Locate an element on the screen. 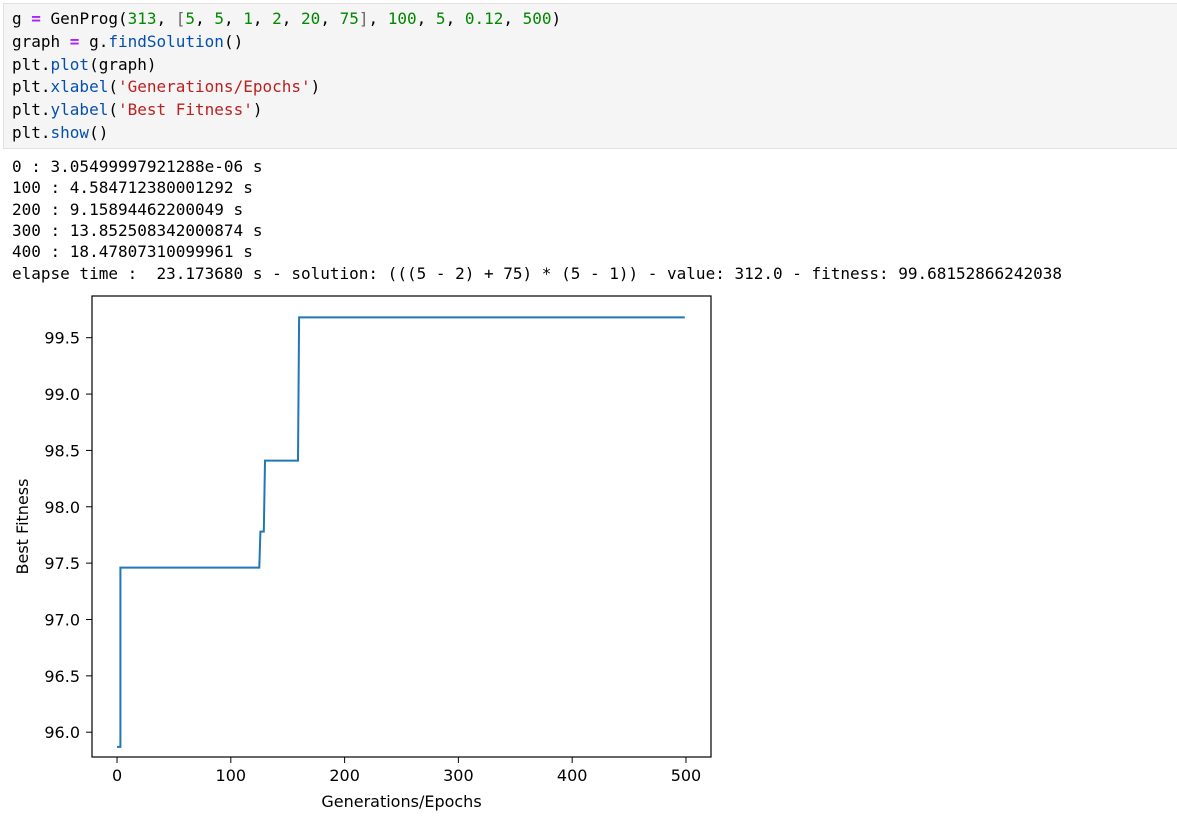  y-tick-label: 97.0 is located at coordinates (62, 619).